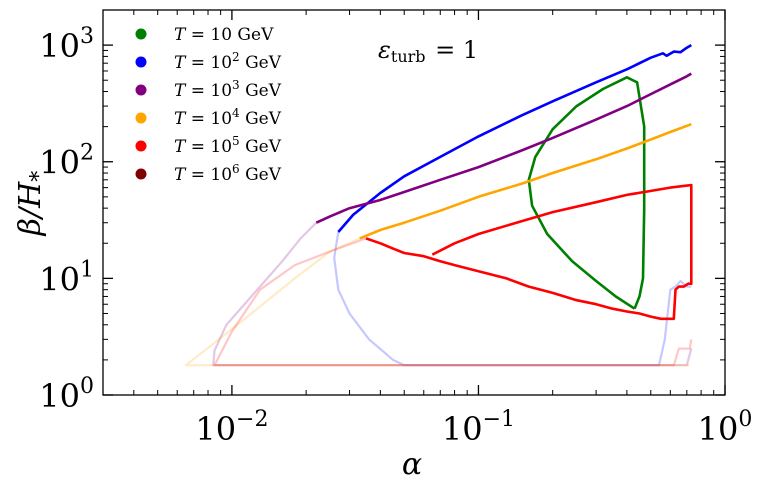 The width and height of the screenshot is (757, 489). I want to click on legend-label: T = 102 GeV, so click(228, 61).